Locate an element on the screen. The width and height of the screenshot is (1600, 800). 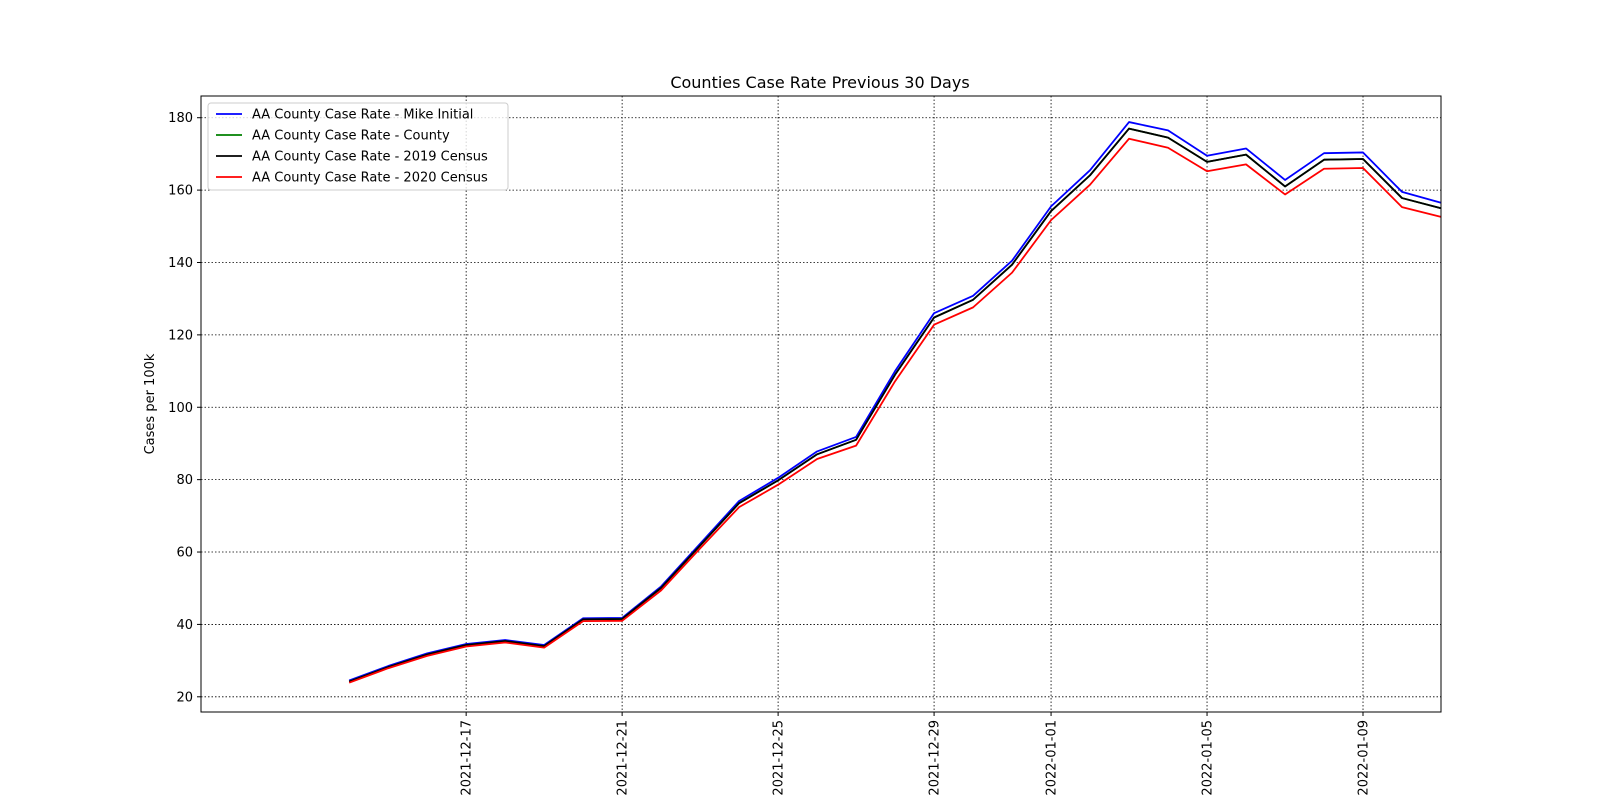
y-tick-label: 80 is located at coordinates (184, 480).